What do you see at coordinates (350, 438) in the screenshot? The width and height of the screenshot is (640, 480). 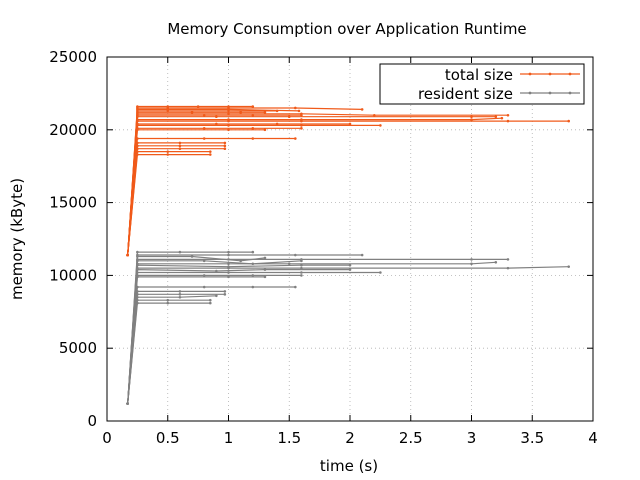 I see `x-tick-label: 2` at bounding box center [350, 438].